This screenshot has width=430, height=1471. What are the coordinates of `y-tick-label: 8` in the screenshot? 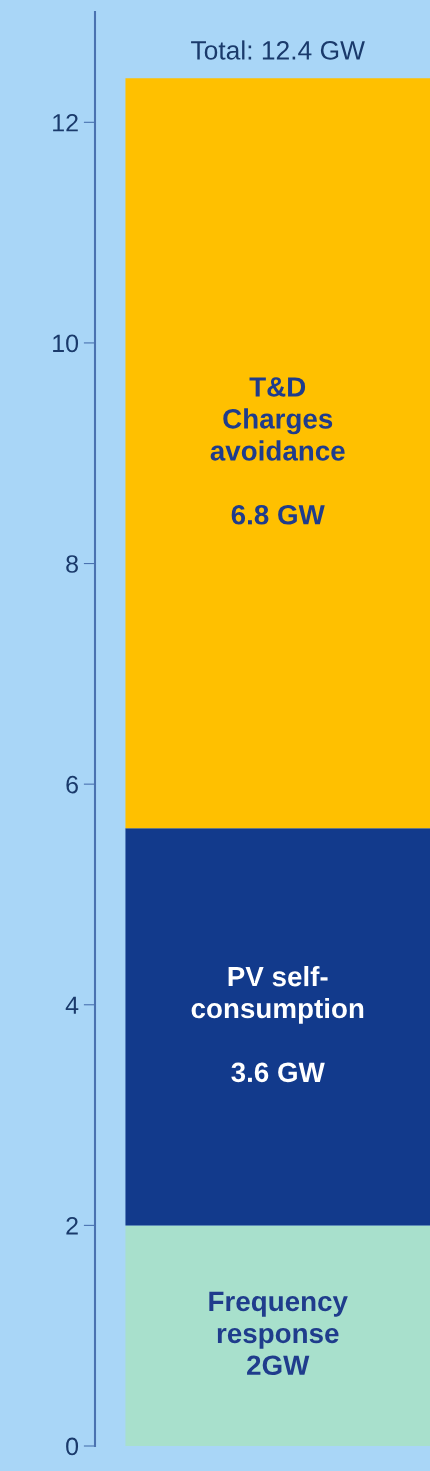 It's located at (72, 564).